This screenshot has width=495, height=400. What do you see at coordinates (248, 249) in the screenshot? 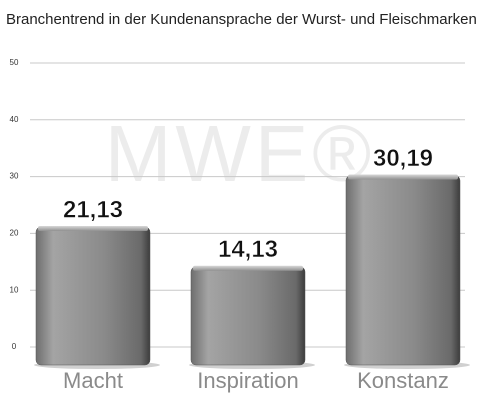
I see `value-label: 14,13` at bounding box center [248, 249].